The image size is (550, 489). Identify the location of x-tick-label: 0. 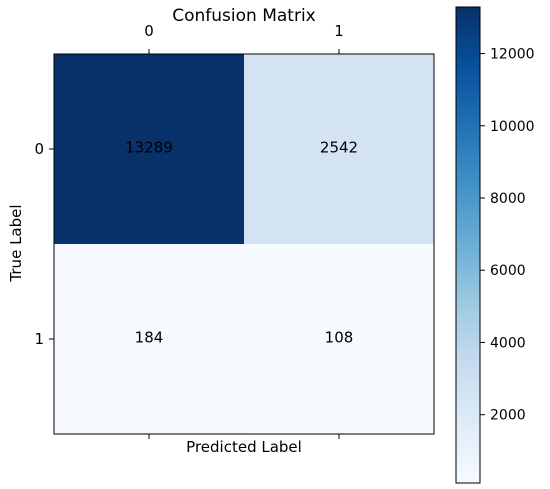
(149, 31).